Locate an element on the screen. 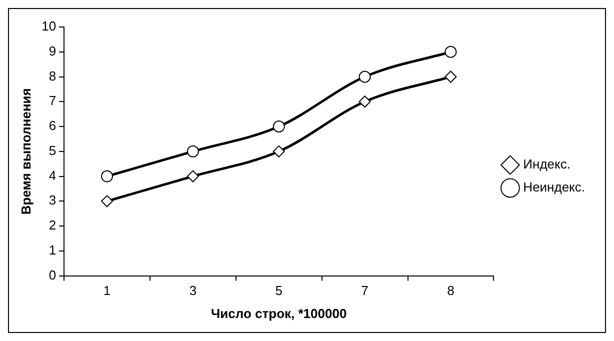 Image resolution: width=614 pixels, height=341 pixels. x-tick-label: 1 is located at coordinates (107, 290).